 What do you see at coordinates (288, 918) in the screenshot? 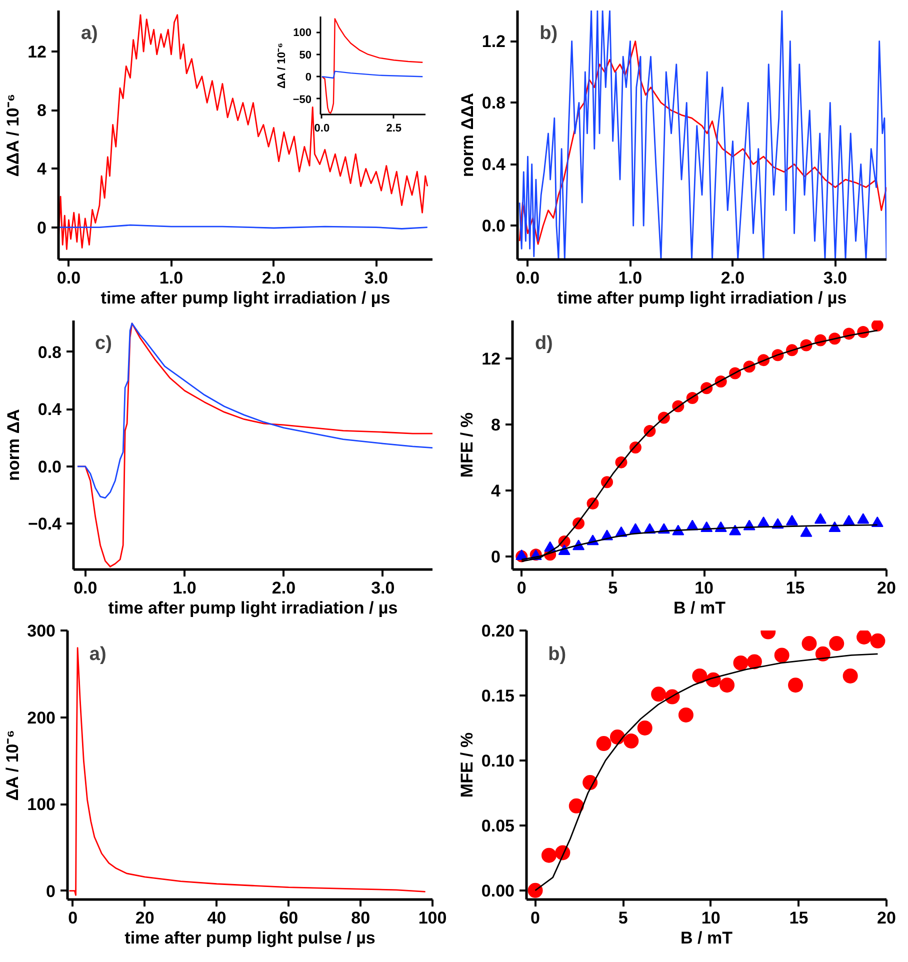
I see `x-tick-label: 60` at bounding box center [288, 918].